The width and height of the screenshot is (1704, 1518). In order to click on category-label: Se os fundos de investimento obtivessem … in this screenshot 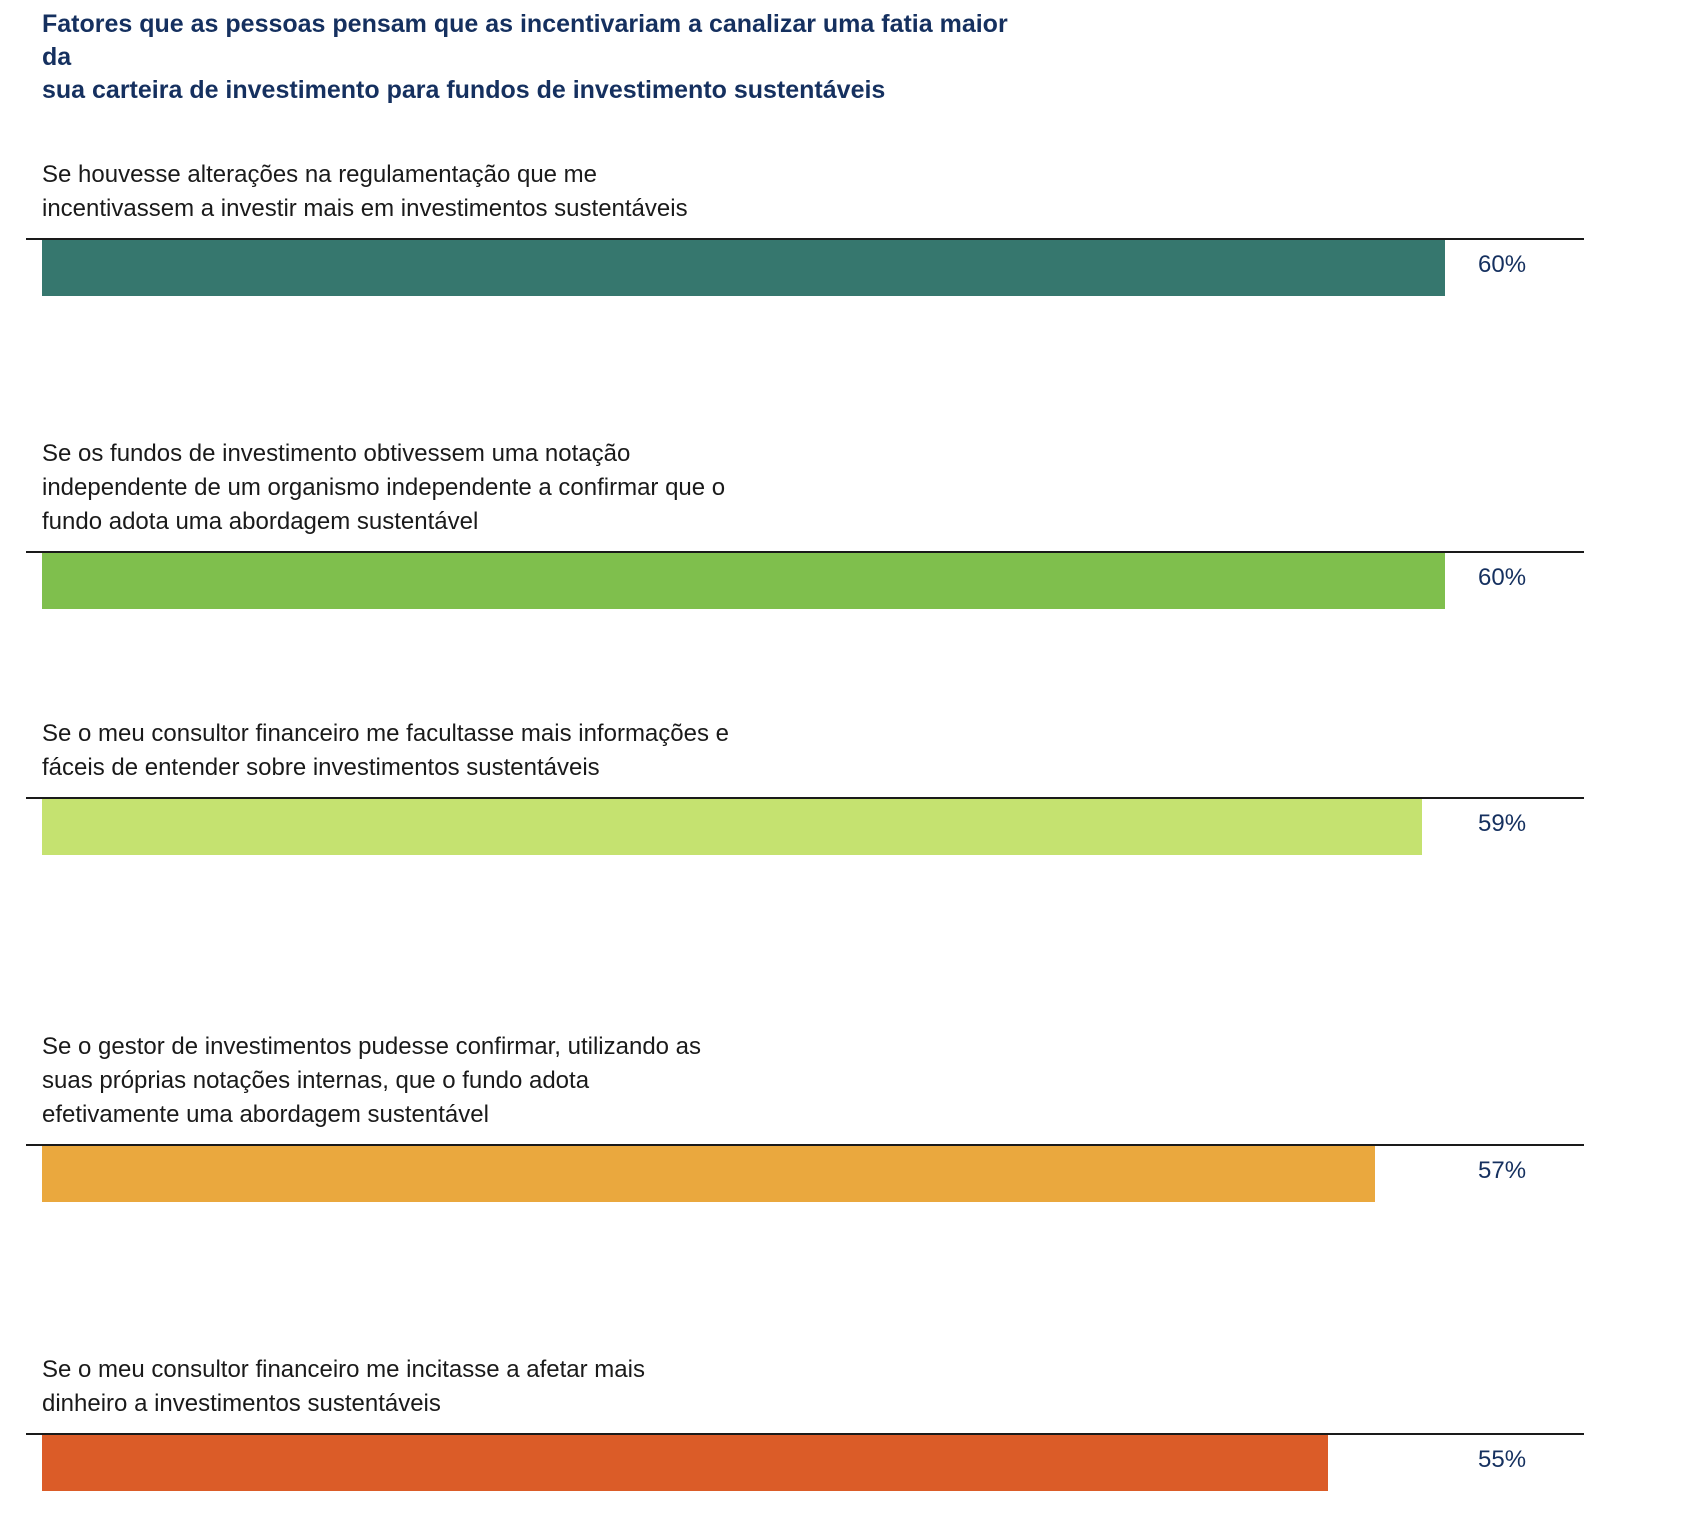, I will do `click(384, 487)`.